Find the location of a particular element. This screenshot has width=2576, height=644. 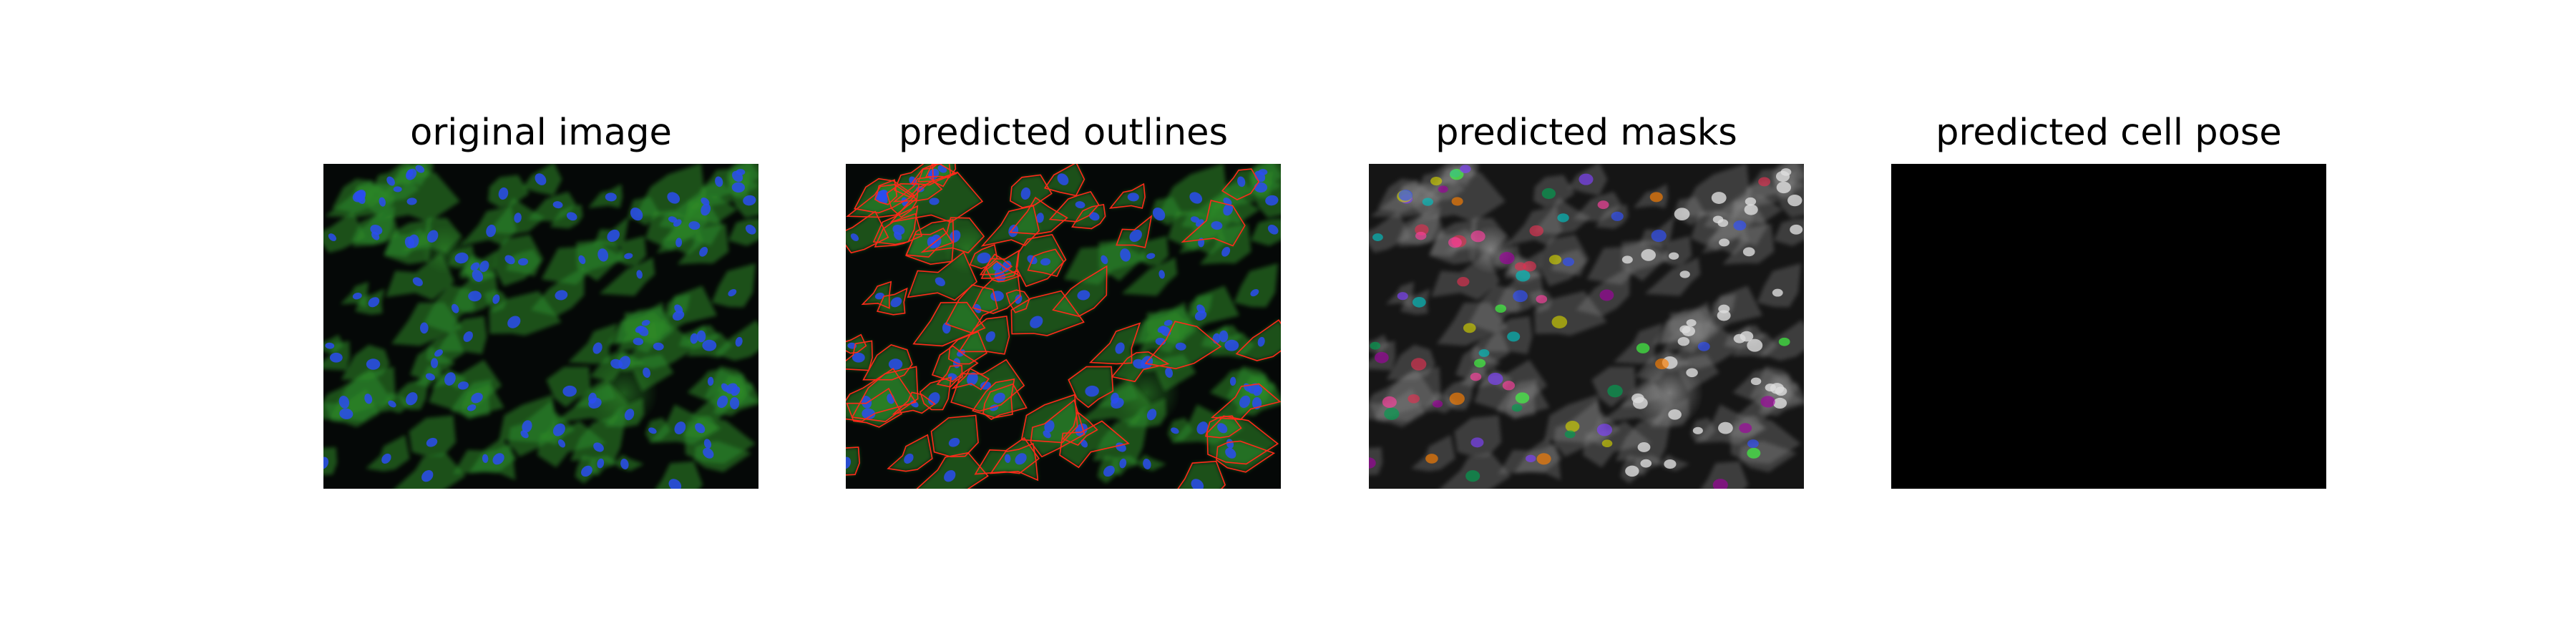

predicted-masks-image is located at coordinates (1586, 326).